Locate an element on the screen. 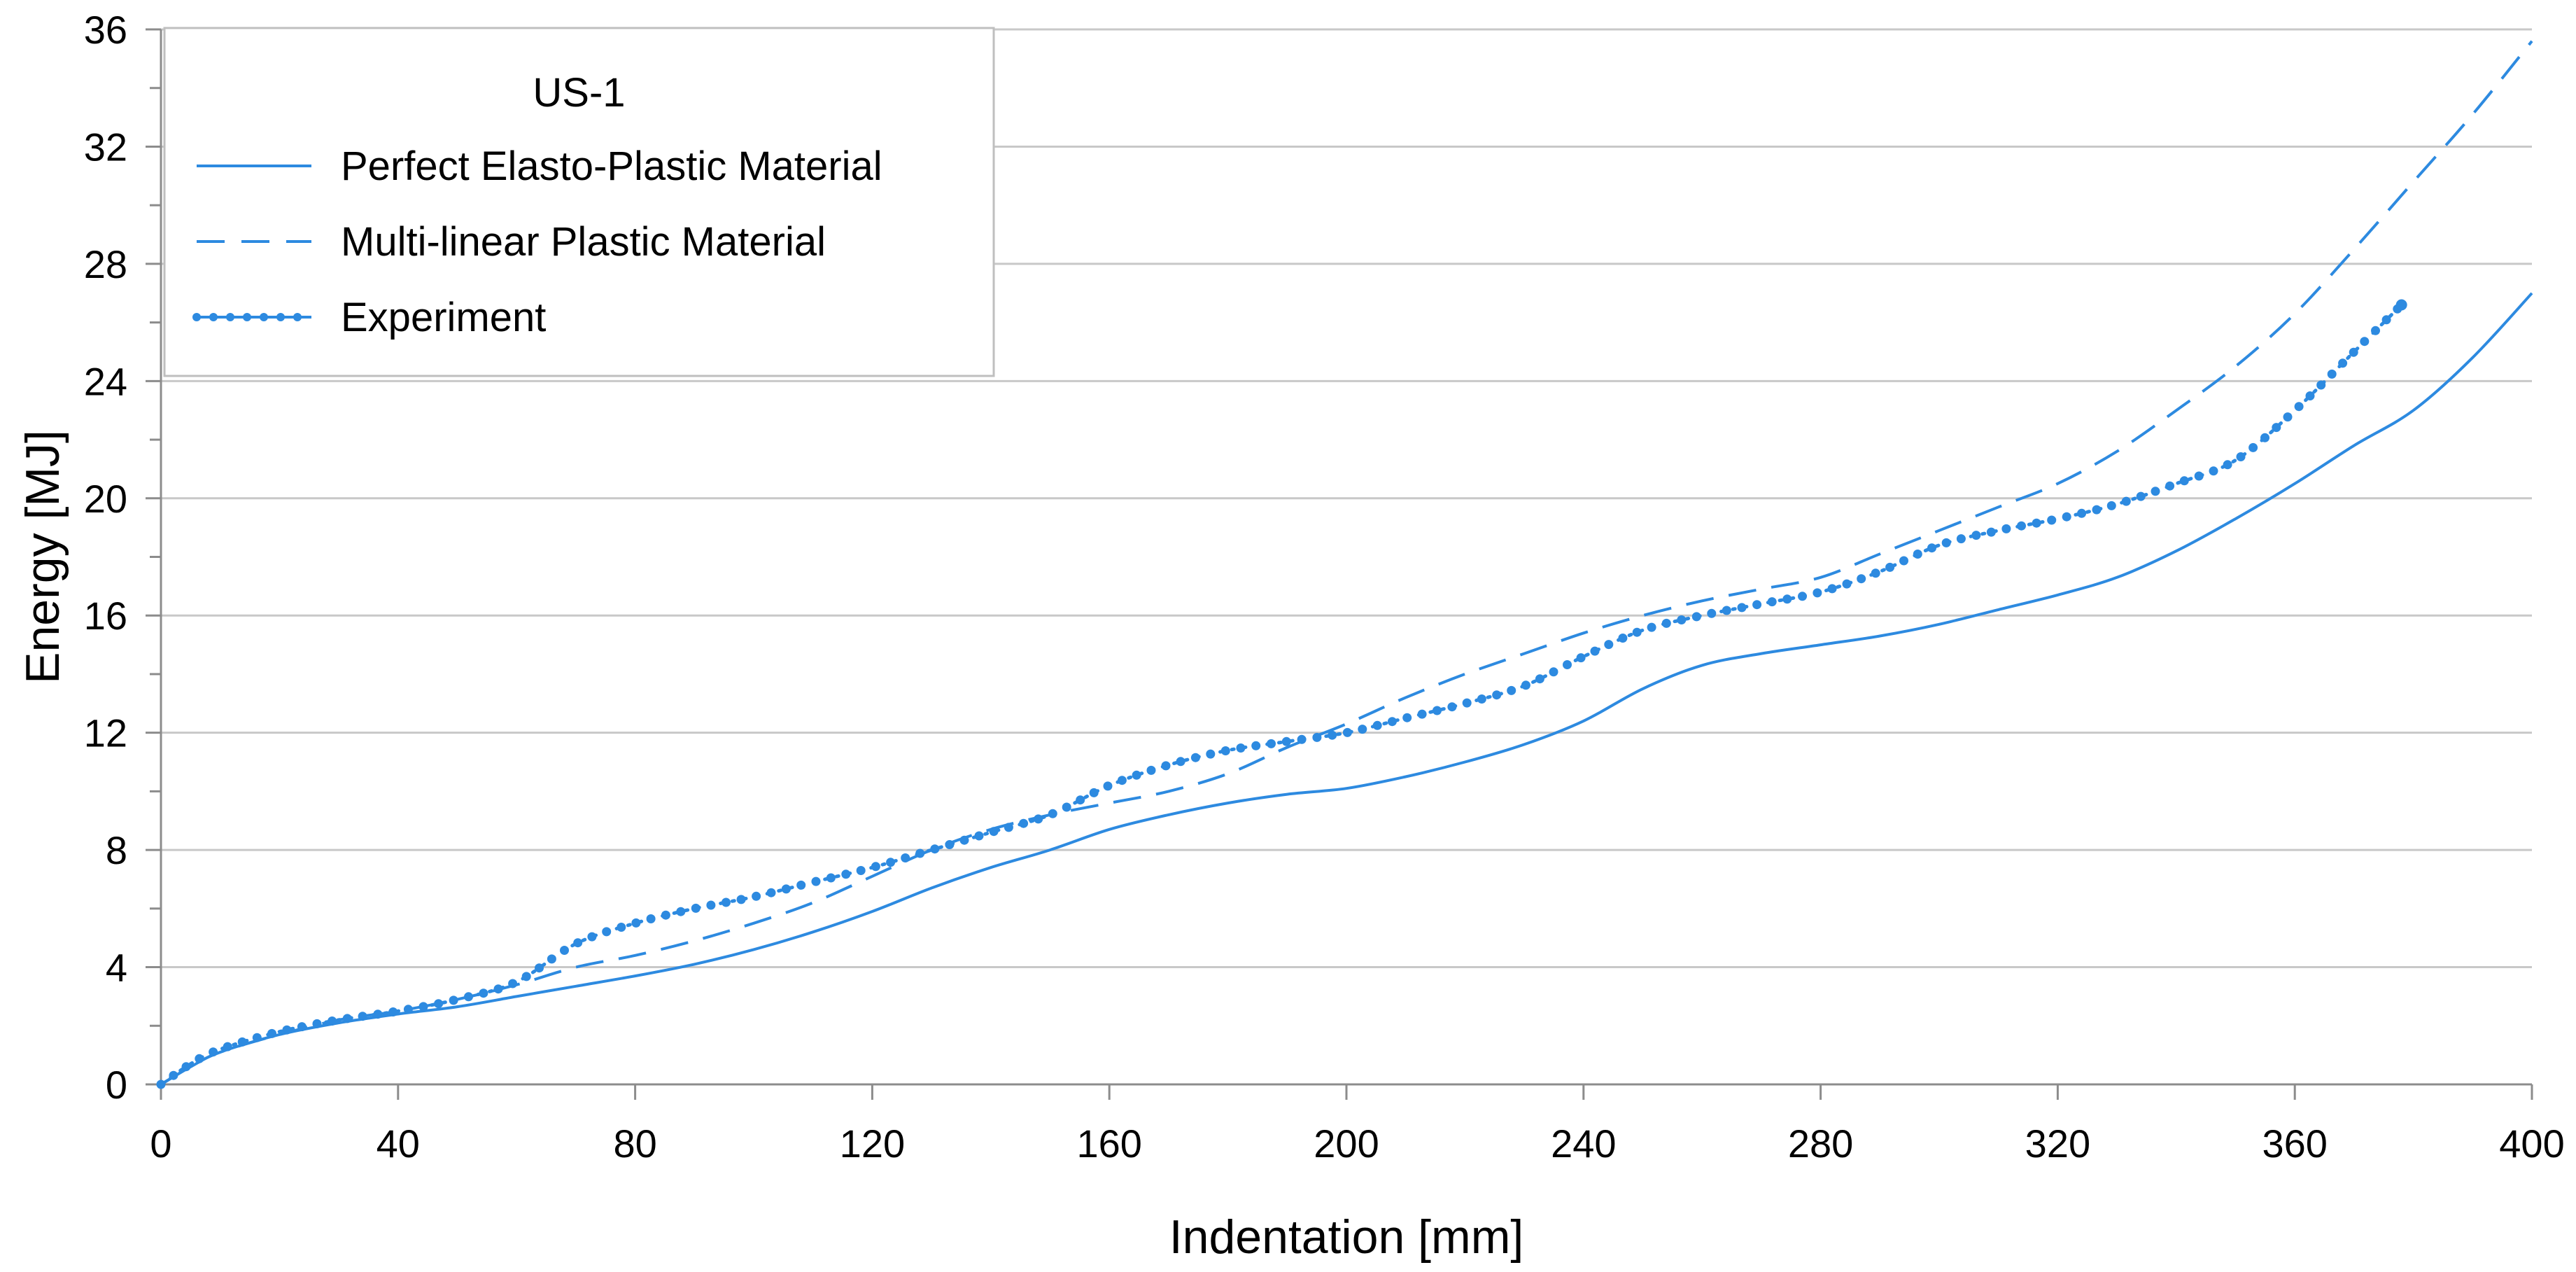  x-tick-label: 80 is located at coordinates (634, 1143).